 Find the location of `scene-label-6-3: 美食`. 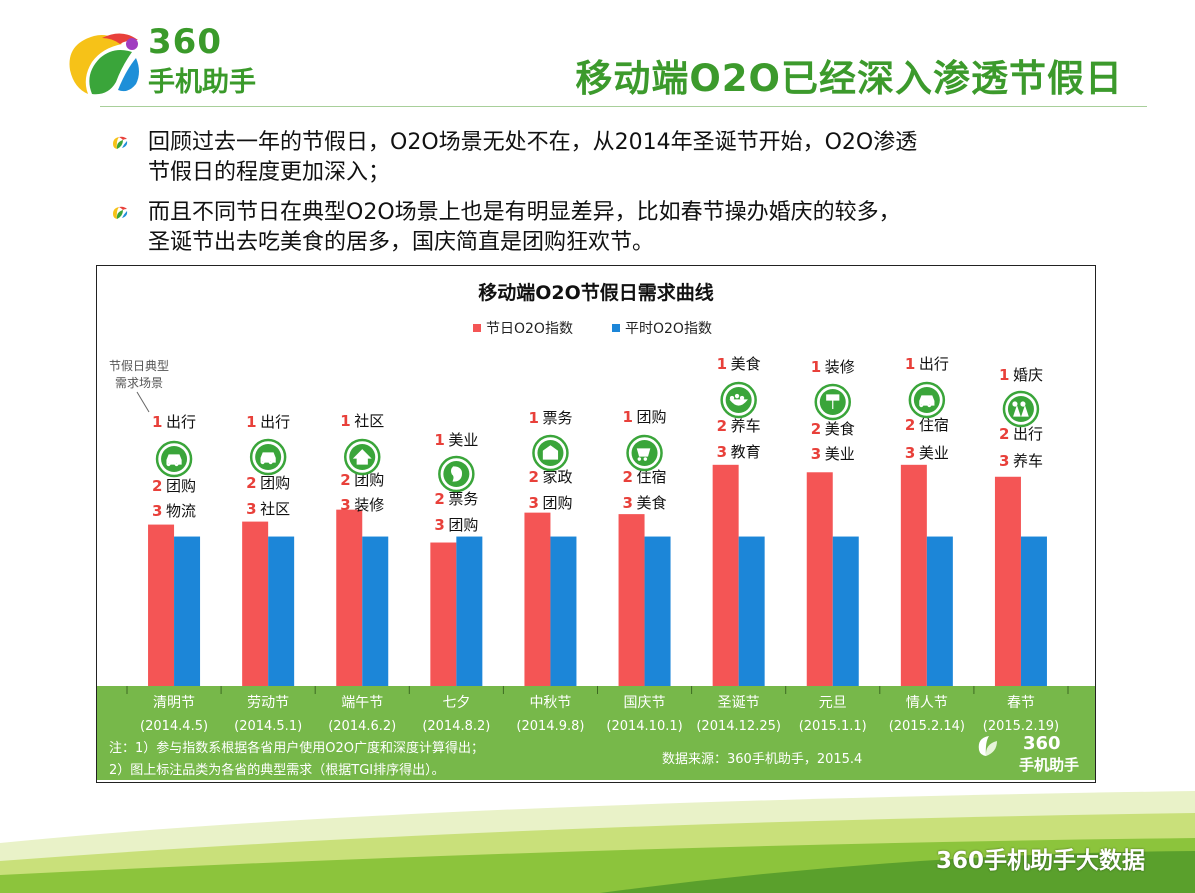

scene-label-6-3: 美食 is located at coordinates (652, 503).